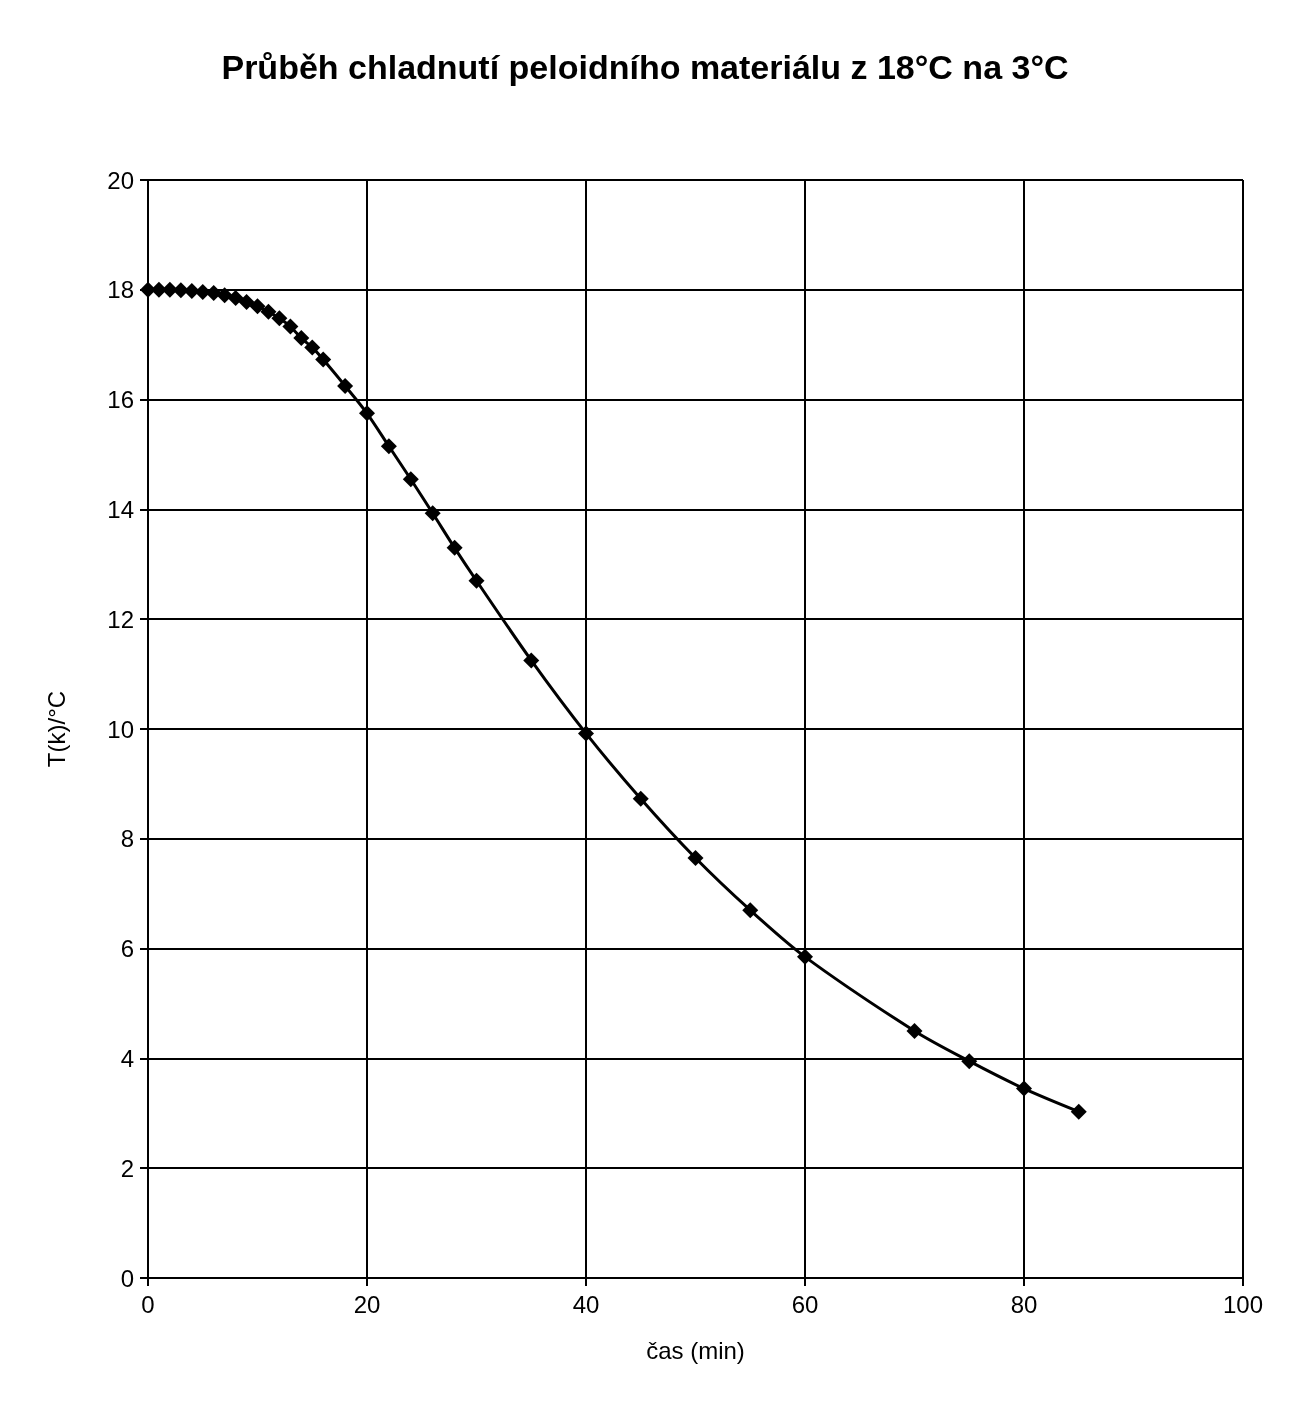 This screenshot has width=1290, height=1423. What do you see at coordinates (120, 180) in the screenshot?
I see `y-tick-label: 20` at bounding box center [120, 180].